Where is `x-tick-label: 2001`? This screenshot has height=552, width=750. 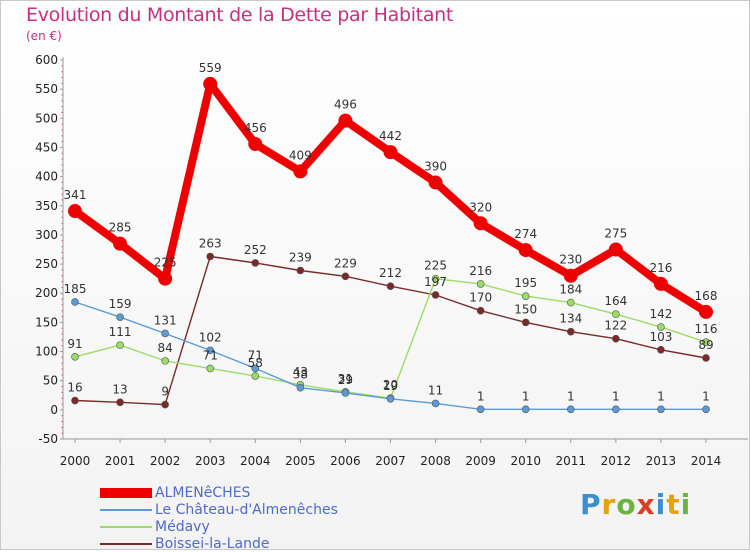
x-tick-label: 2001 is located at coordinates (120, 461).